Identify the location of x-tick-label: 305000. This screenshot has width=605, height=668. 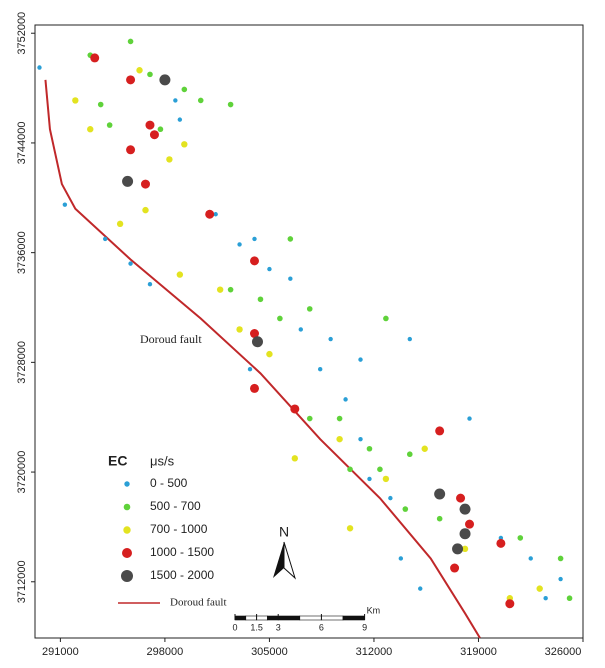
(269, 652).